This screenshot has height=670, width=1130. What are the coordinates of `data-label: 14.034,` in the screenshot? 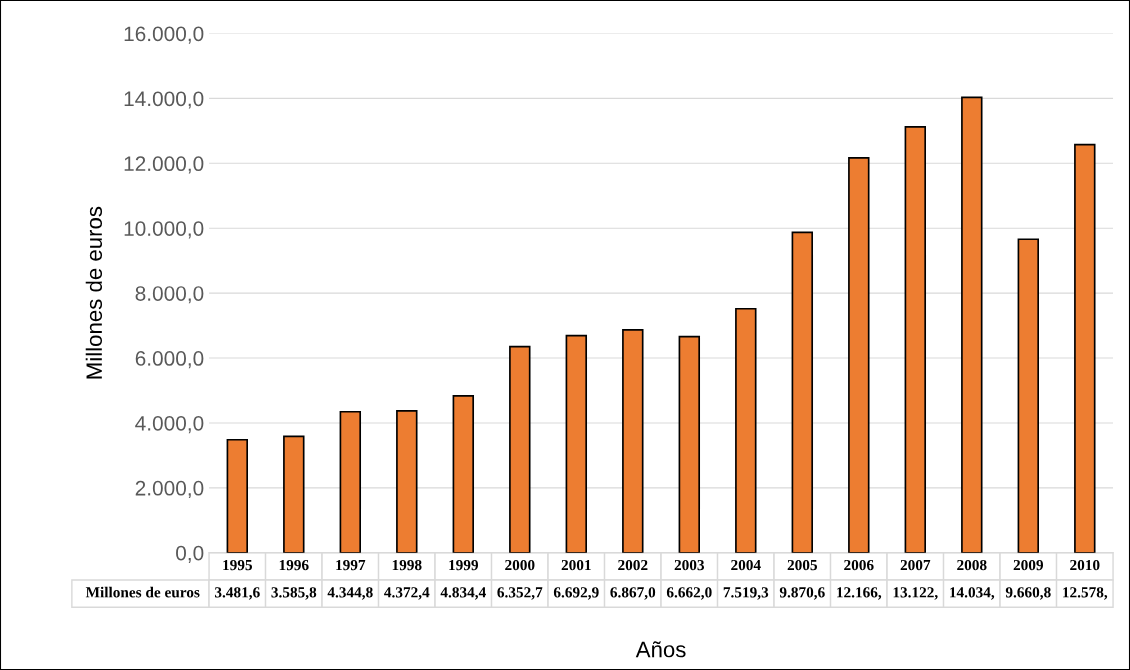 It's located at (972, 593).